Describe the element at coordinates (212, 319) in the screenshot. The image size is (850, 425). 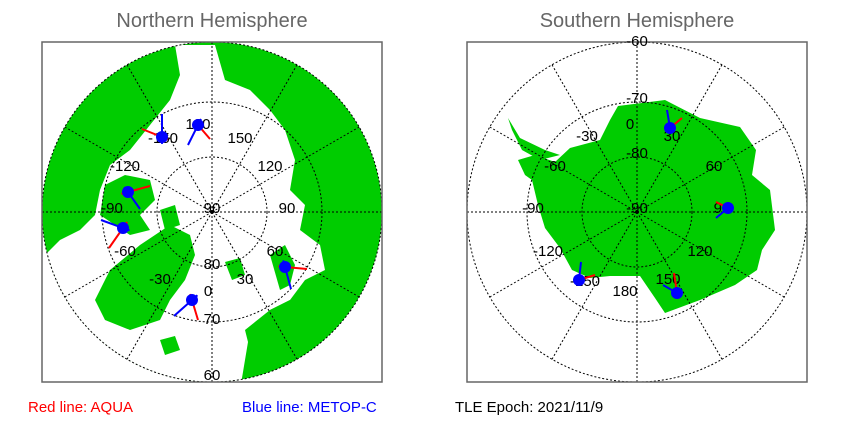
I see `grid-label: 70` at that location.